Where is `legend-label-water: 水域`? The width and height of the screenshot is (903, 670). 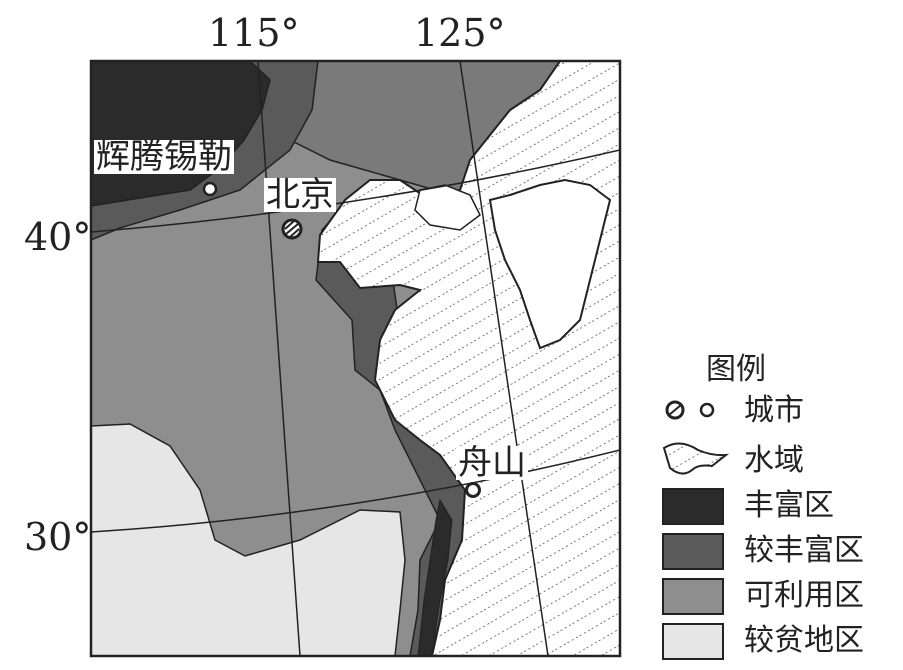 legend-label-water: 水域 is located at coordinates (774, 460).